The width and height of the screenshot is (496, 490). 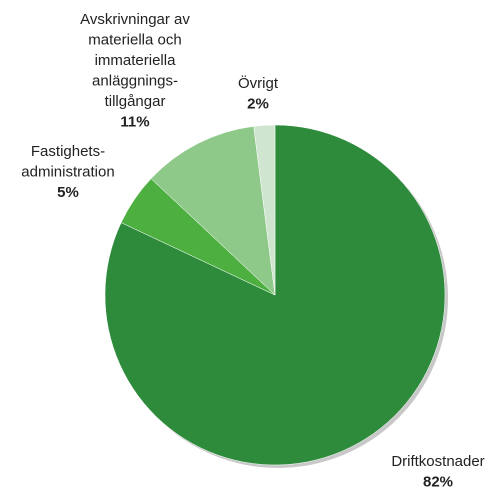 I want to click on slice-value-label: 11%, so click(x=134, y=121).